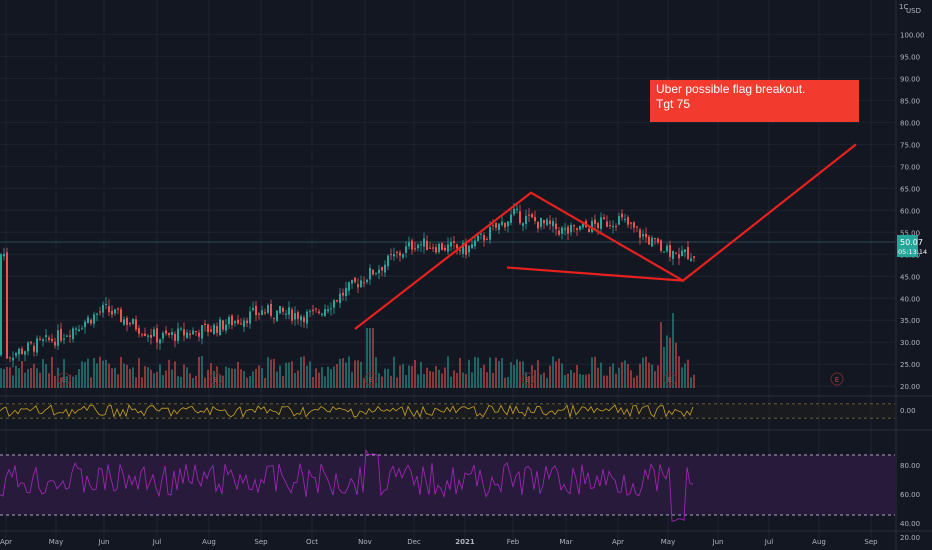 This screenshot has width=932, height=550. What do you see at coordinates (261, 542) in the screenshot?
I see `time-tick-label: Sep` at bounding box center [261, 542].